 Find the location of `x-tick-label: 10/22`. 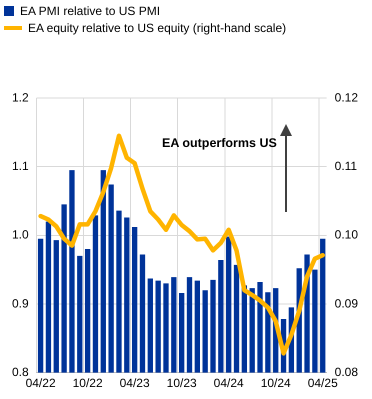

x-tick-label: 10/22 is located at coordinates (87, 383).